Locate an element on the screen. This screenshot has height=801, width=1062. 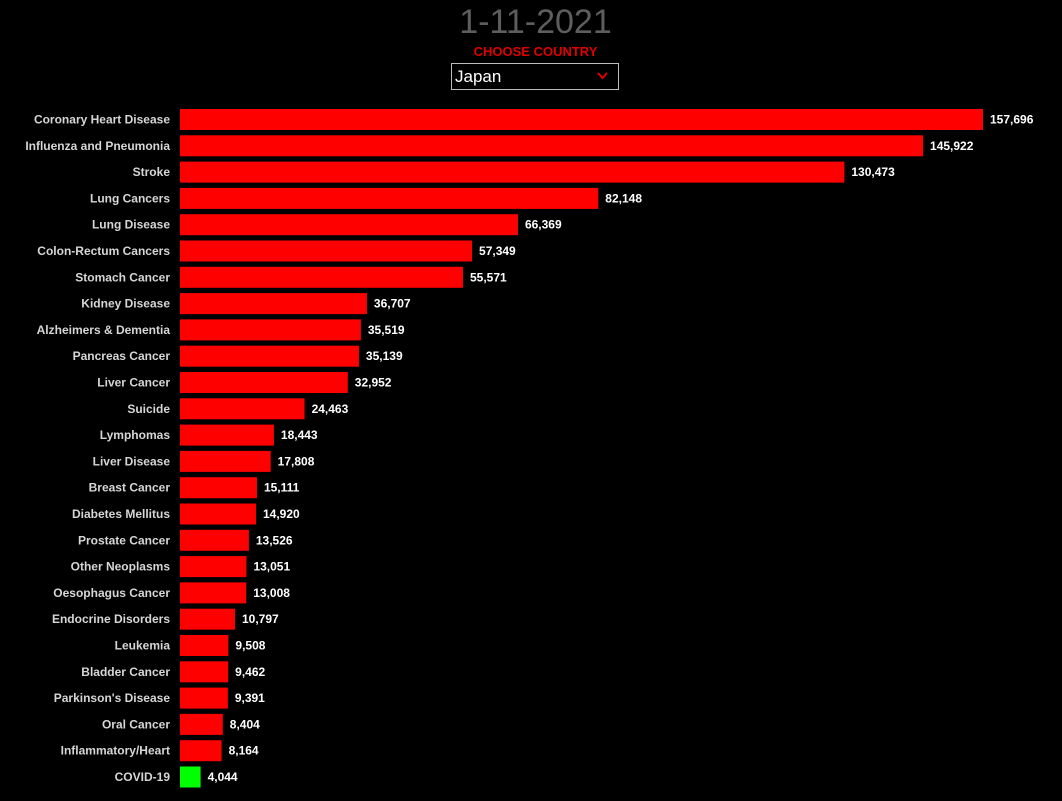
category-label: Suicide is located at coordinates (148, 409).